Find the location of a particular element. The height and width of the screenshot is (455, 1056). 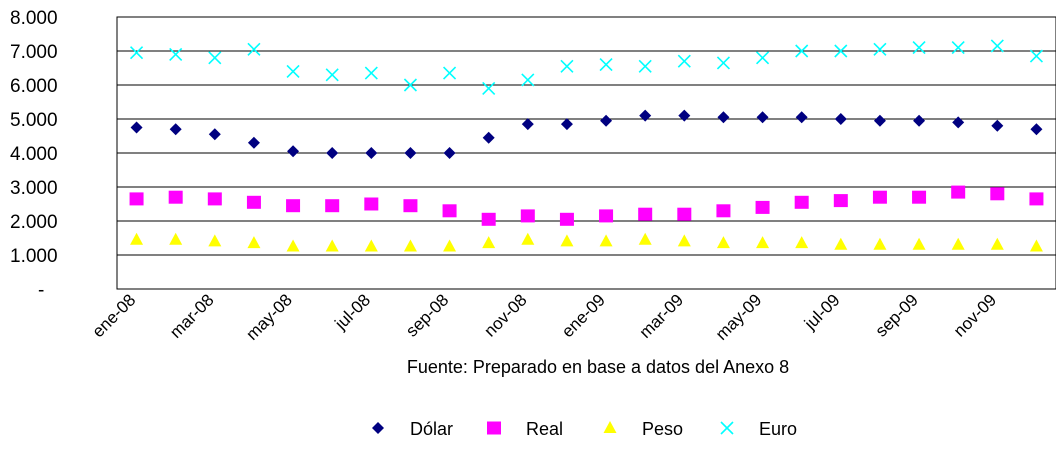

y-tick-label: 3.000 is located at coordinates (34, 188).